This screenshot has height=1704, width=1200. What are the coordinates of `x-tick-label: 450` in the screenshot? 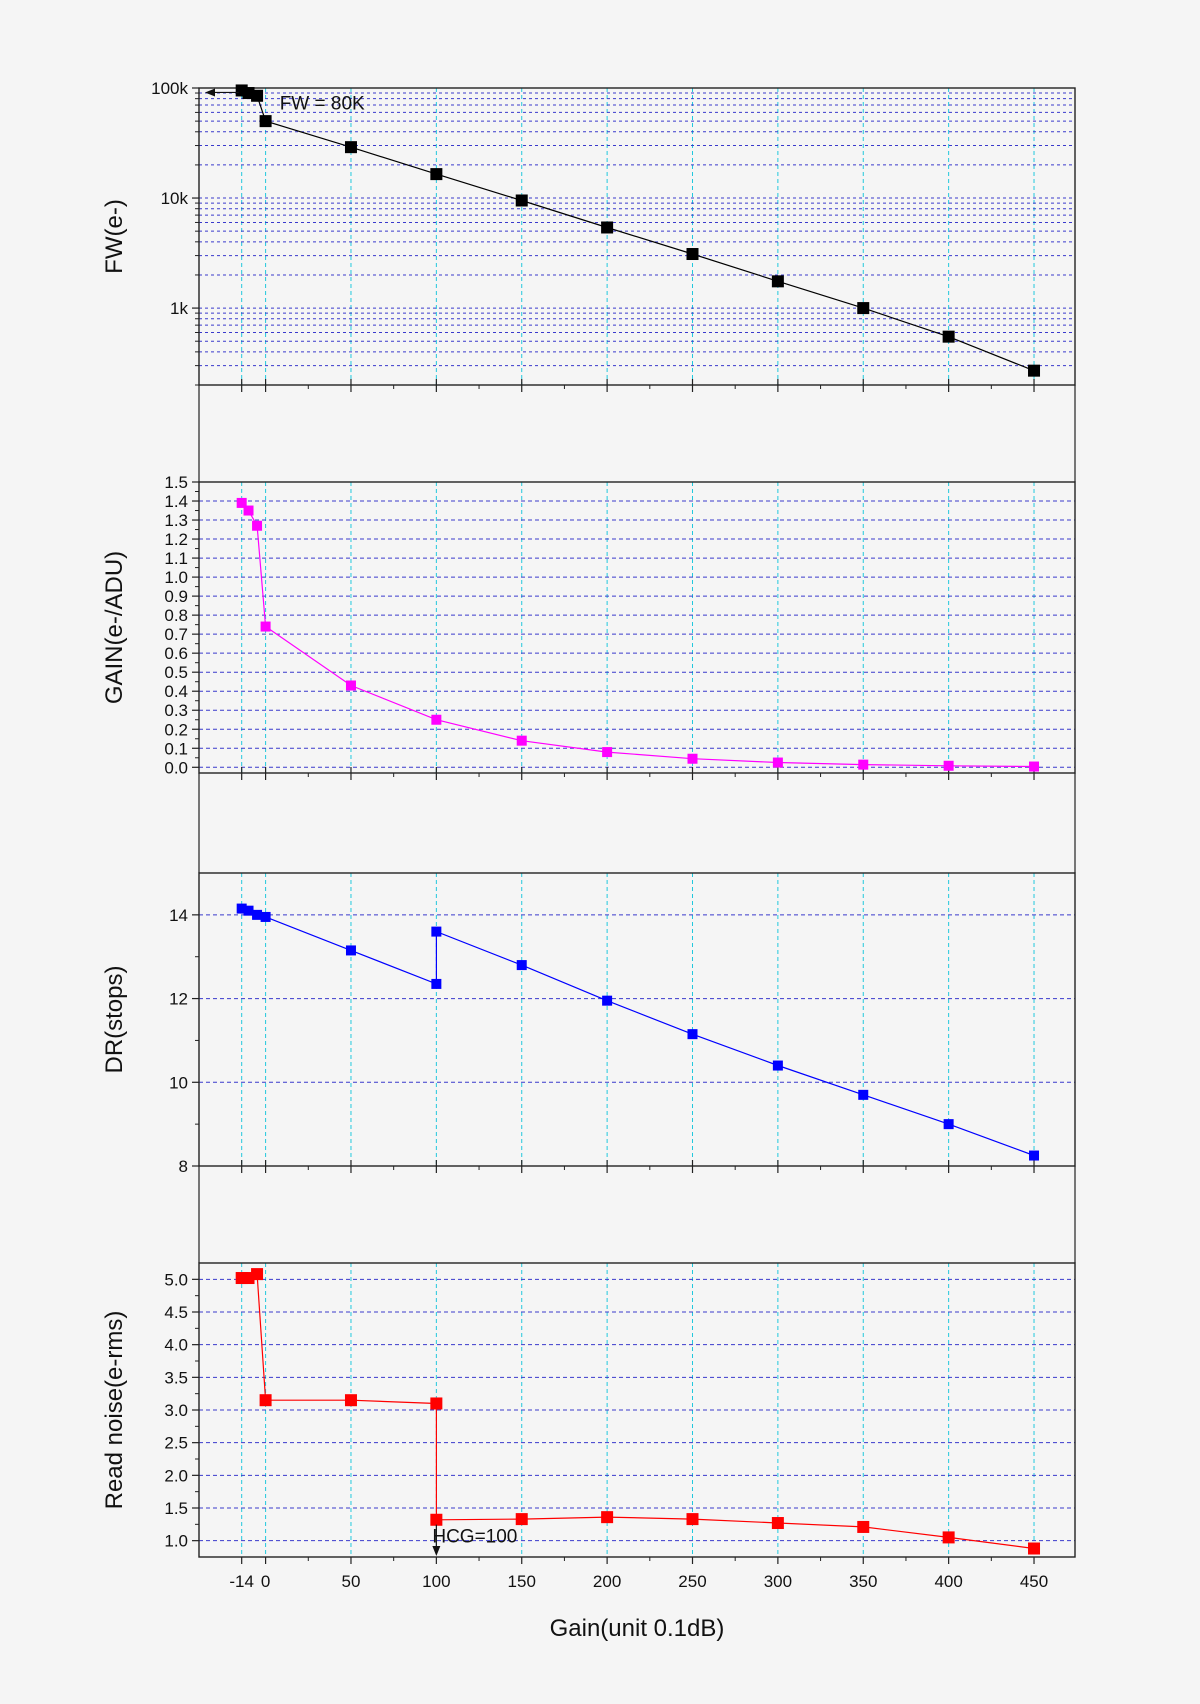 It's located at (1034, 1581).